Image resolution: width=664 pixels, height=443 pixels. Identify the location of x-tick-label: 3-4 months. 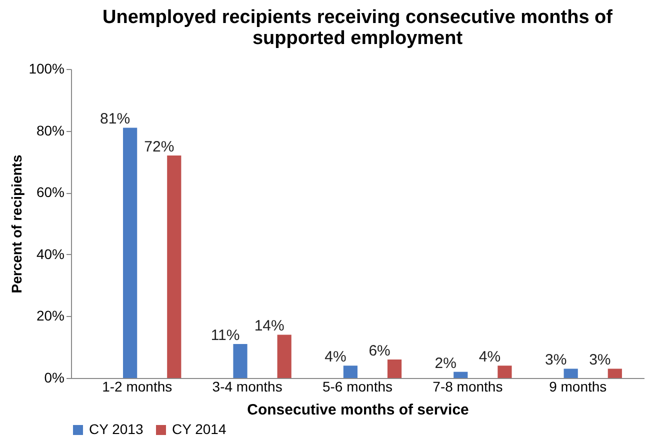
(247, 386).